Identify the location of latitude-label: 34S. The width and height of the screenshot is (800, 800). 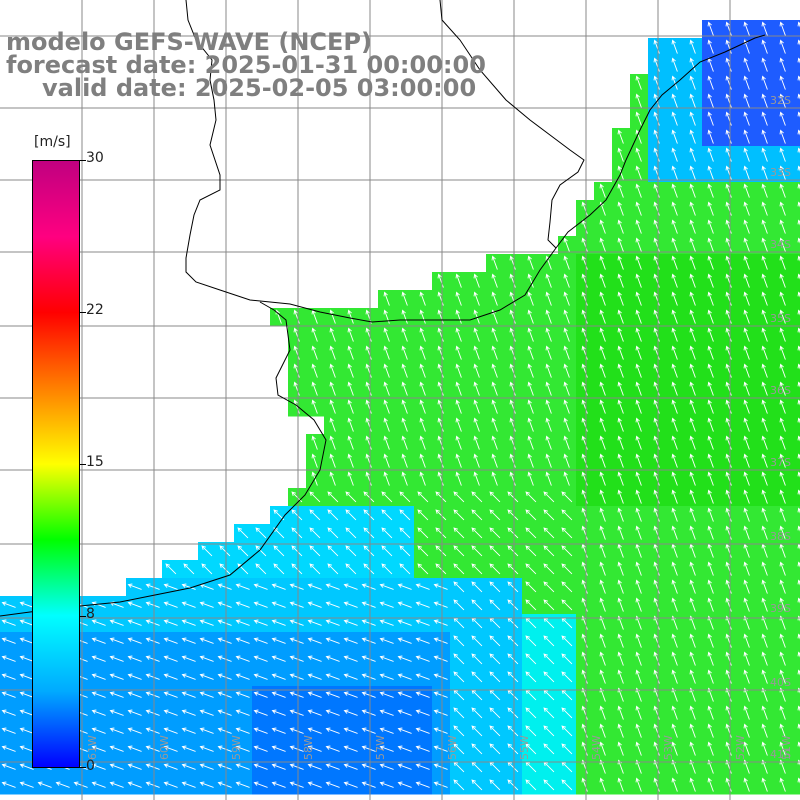
(780, 244).